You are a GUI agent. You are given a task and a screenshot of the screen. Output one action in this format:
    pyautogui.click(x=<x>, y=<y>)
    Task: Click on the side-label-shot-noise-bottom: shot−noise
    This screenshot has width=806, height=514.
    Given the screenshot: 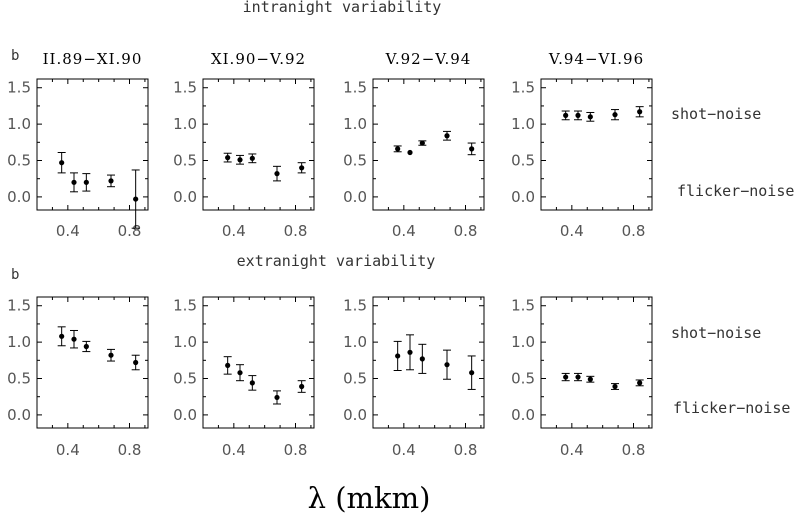 What is the action you would take?
    pyautogui.click(x=716, y=333)
    